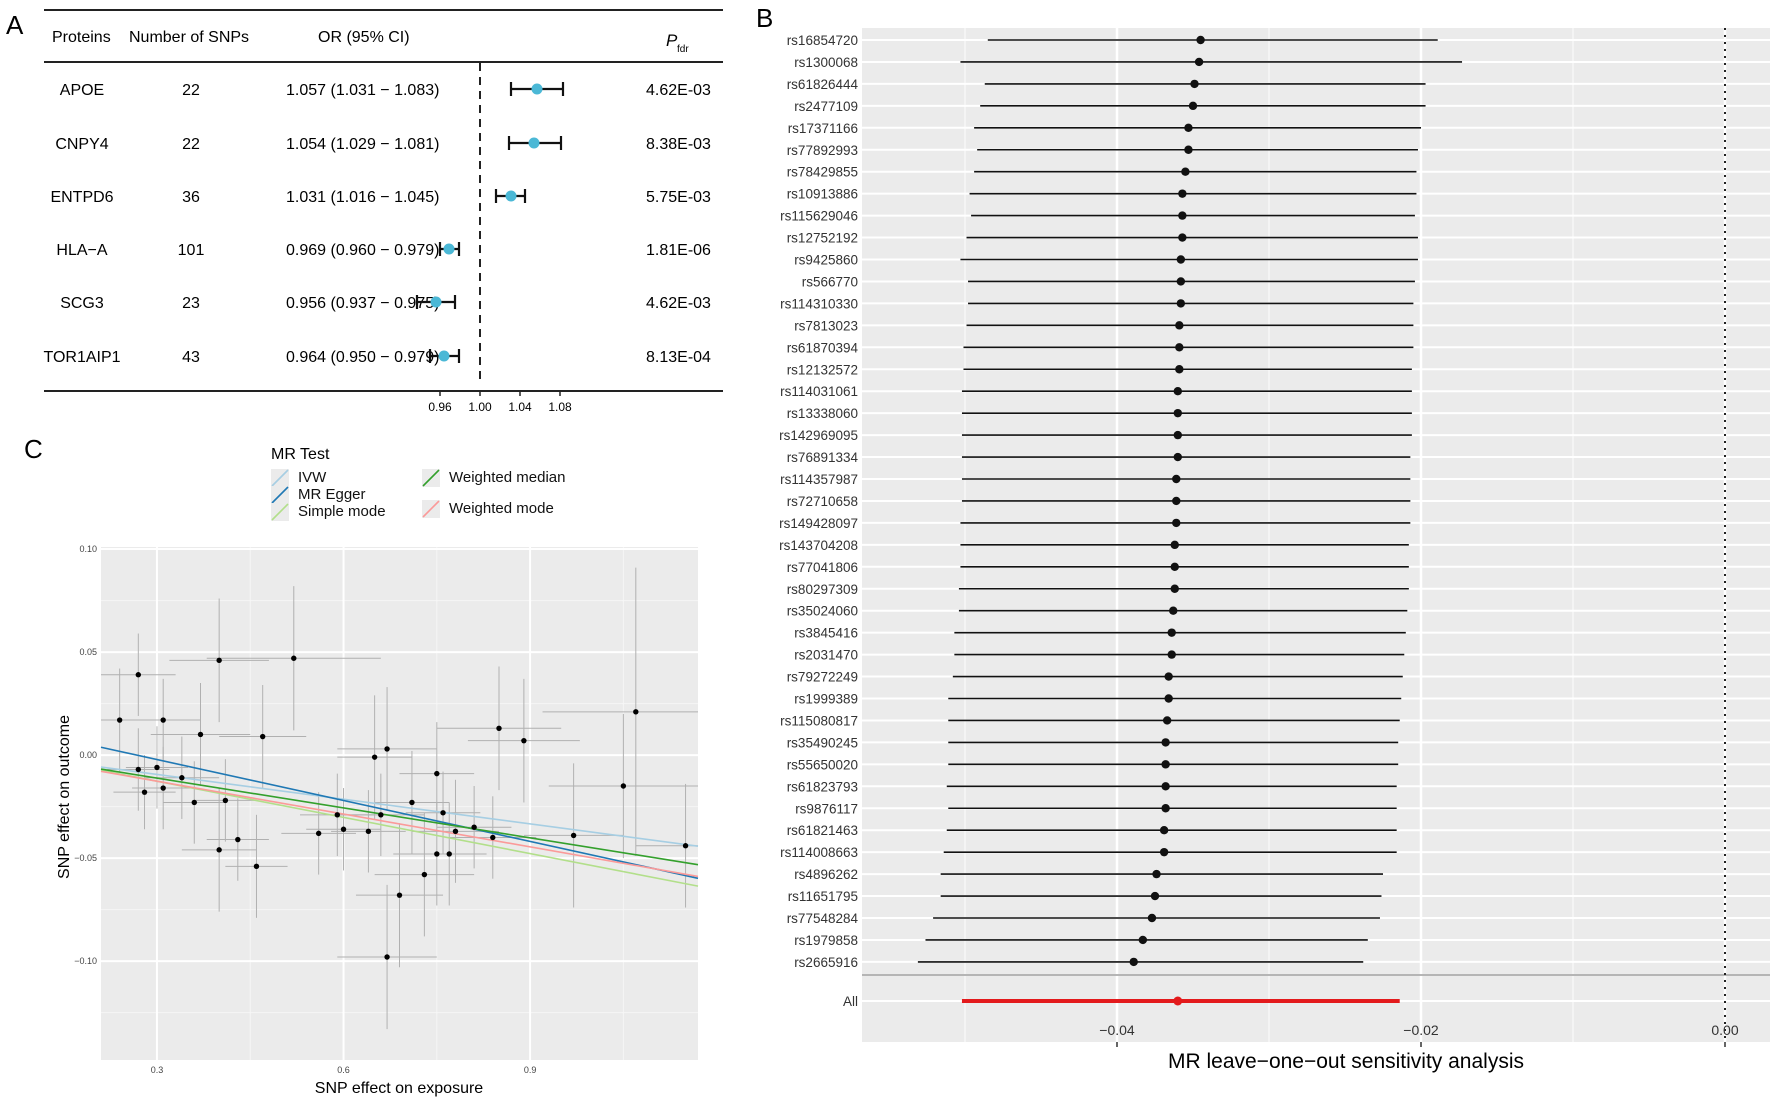 Image resolution: width=1772 pixels, height=1101 pixels. Describe the element at coordinates (189, 37) in the screenshot. I see `header-number-of-snps: Number of SNPs` at that location.